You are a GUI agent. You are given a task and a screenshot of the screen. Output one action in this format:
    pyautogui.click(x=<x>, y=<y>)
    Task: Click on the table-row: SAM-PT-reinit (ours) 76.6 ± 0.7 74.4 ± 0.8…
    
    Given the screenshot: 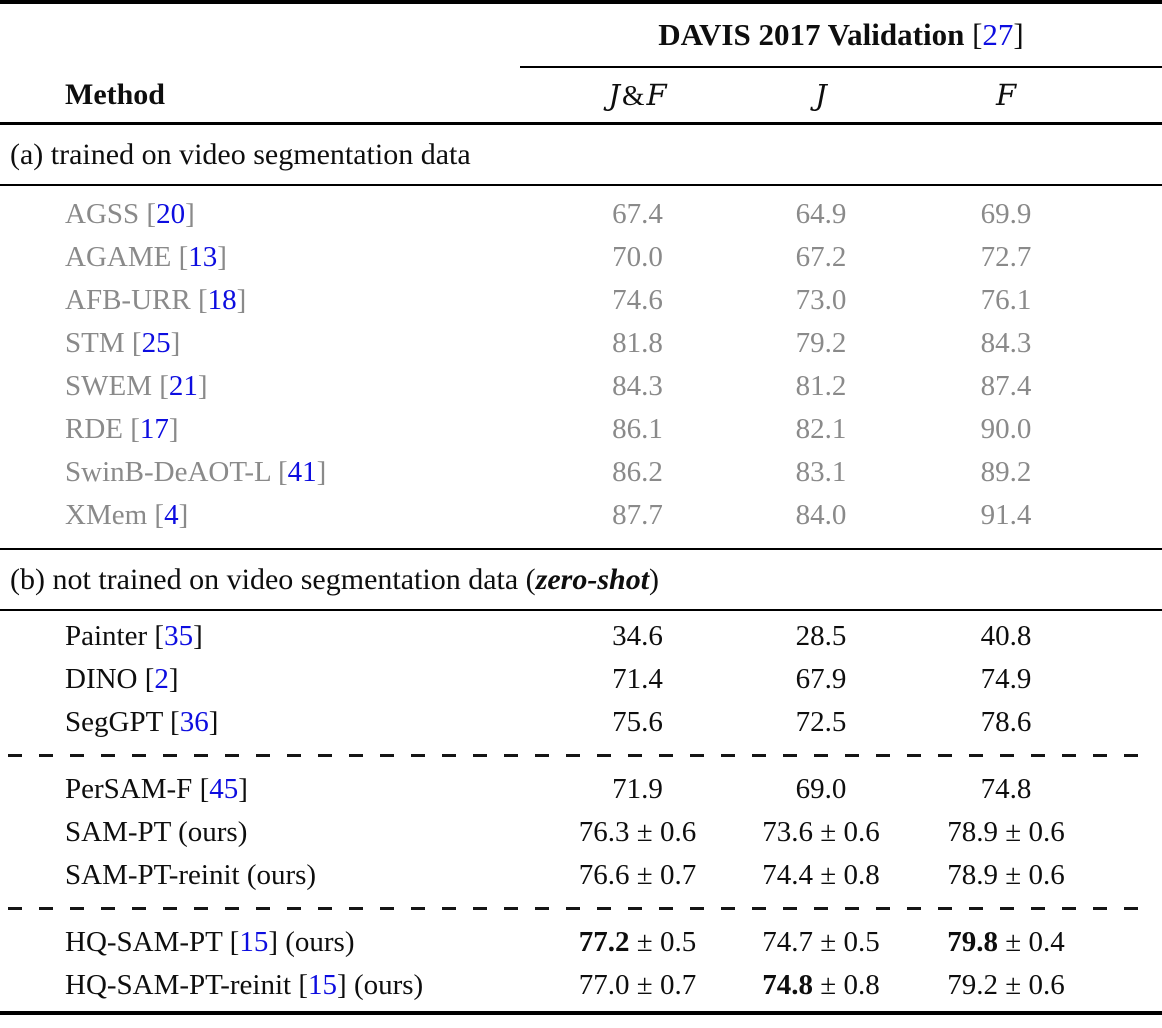 What is the action you would take?
    pyautogui.click(x=581, y=875)
    